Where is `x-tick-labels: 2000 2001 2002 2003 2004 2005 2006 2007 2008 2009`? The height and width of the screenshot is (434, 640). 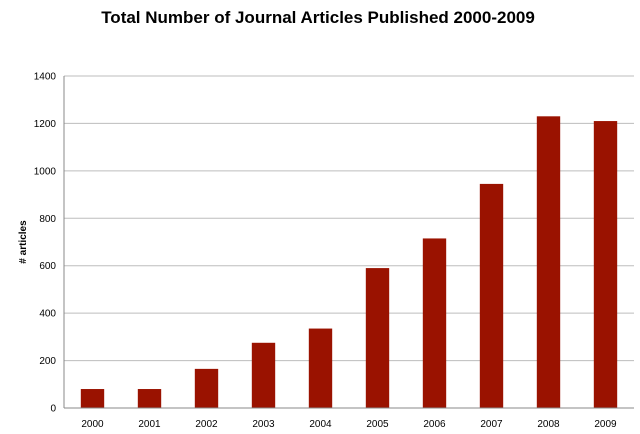
x-tick-labels: 2000 2001 2002 2003 2004 2005 2006 2007 2008 2009 is located at coordinates (349, 424).